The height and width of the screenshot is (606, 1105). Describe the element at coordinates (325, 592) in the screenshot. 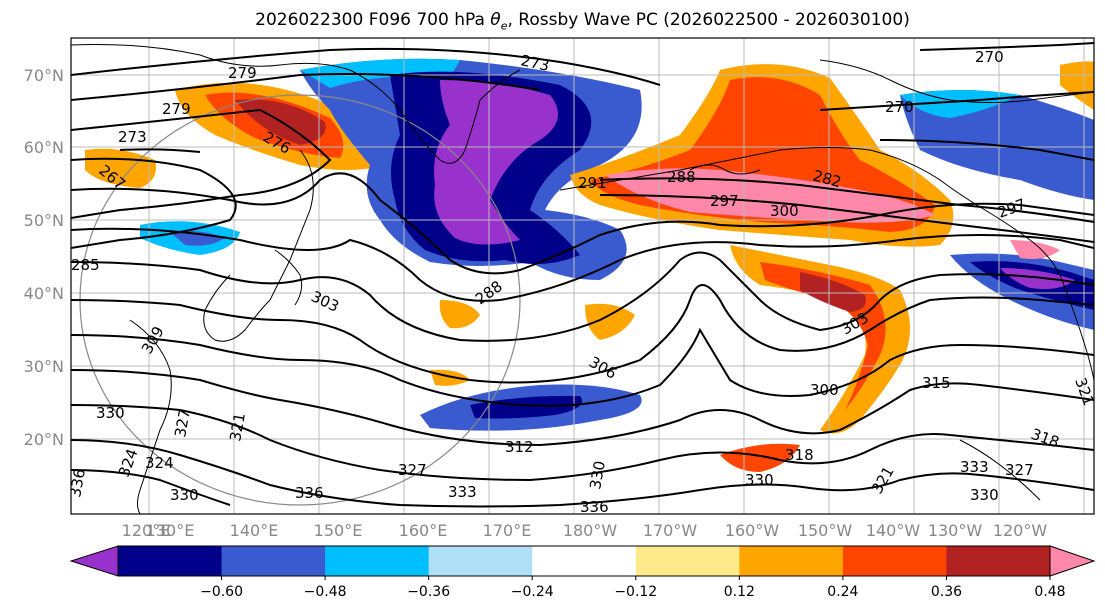

I see `colorbar-tick-label: −0.48` at that location.